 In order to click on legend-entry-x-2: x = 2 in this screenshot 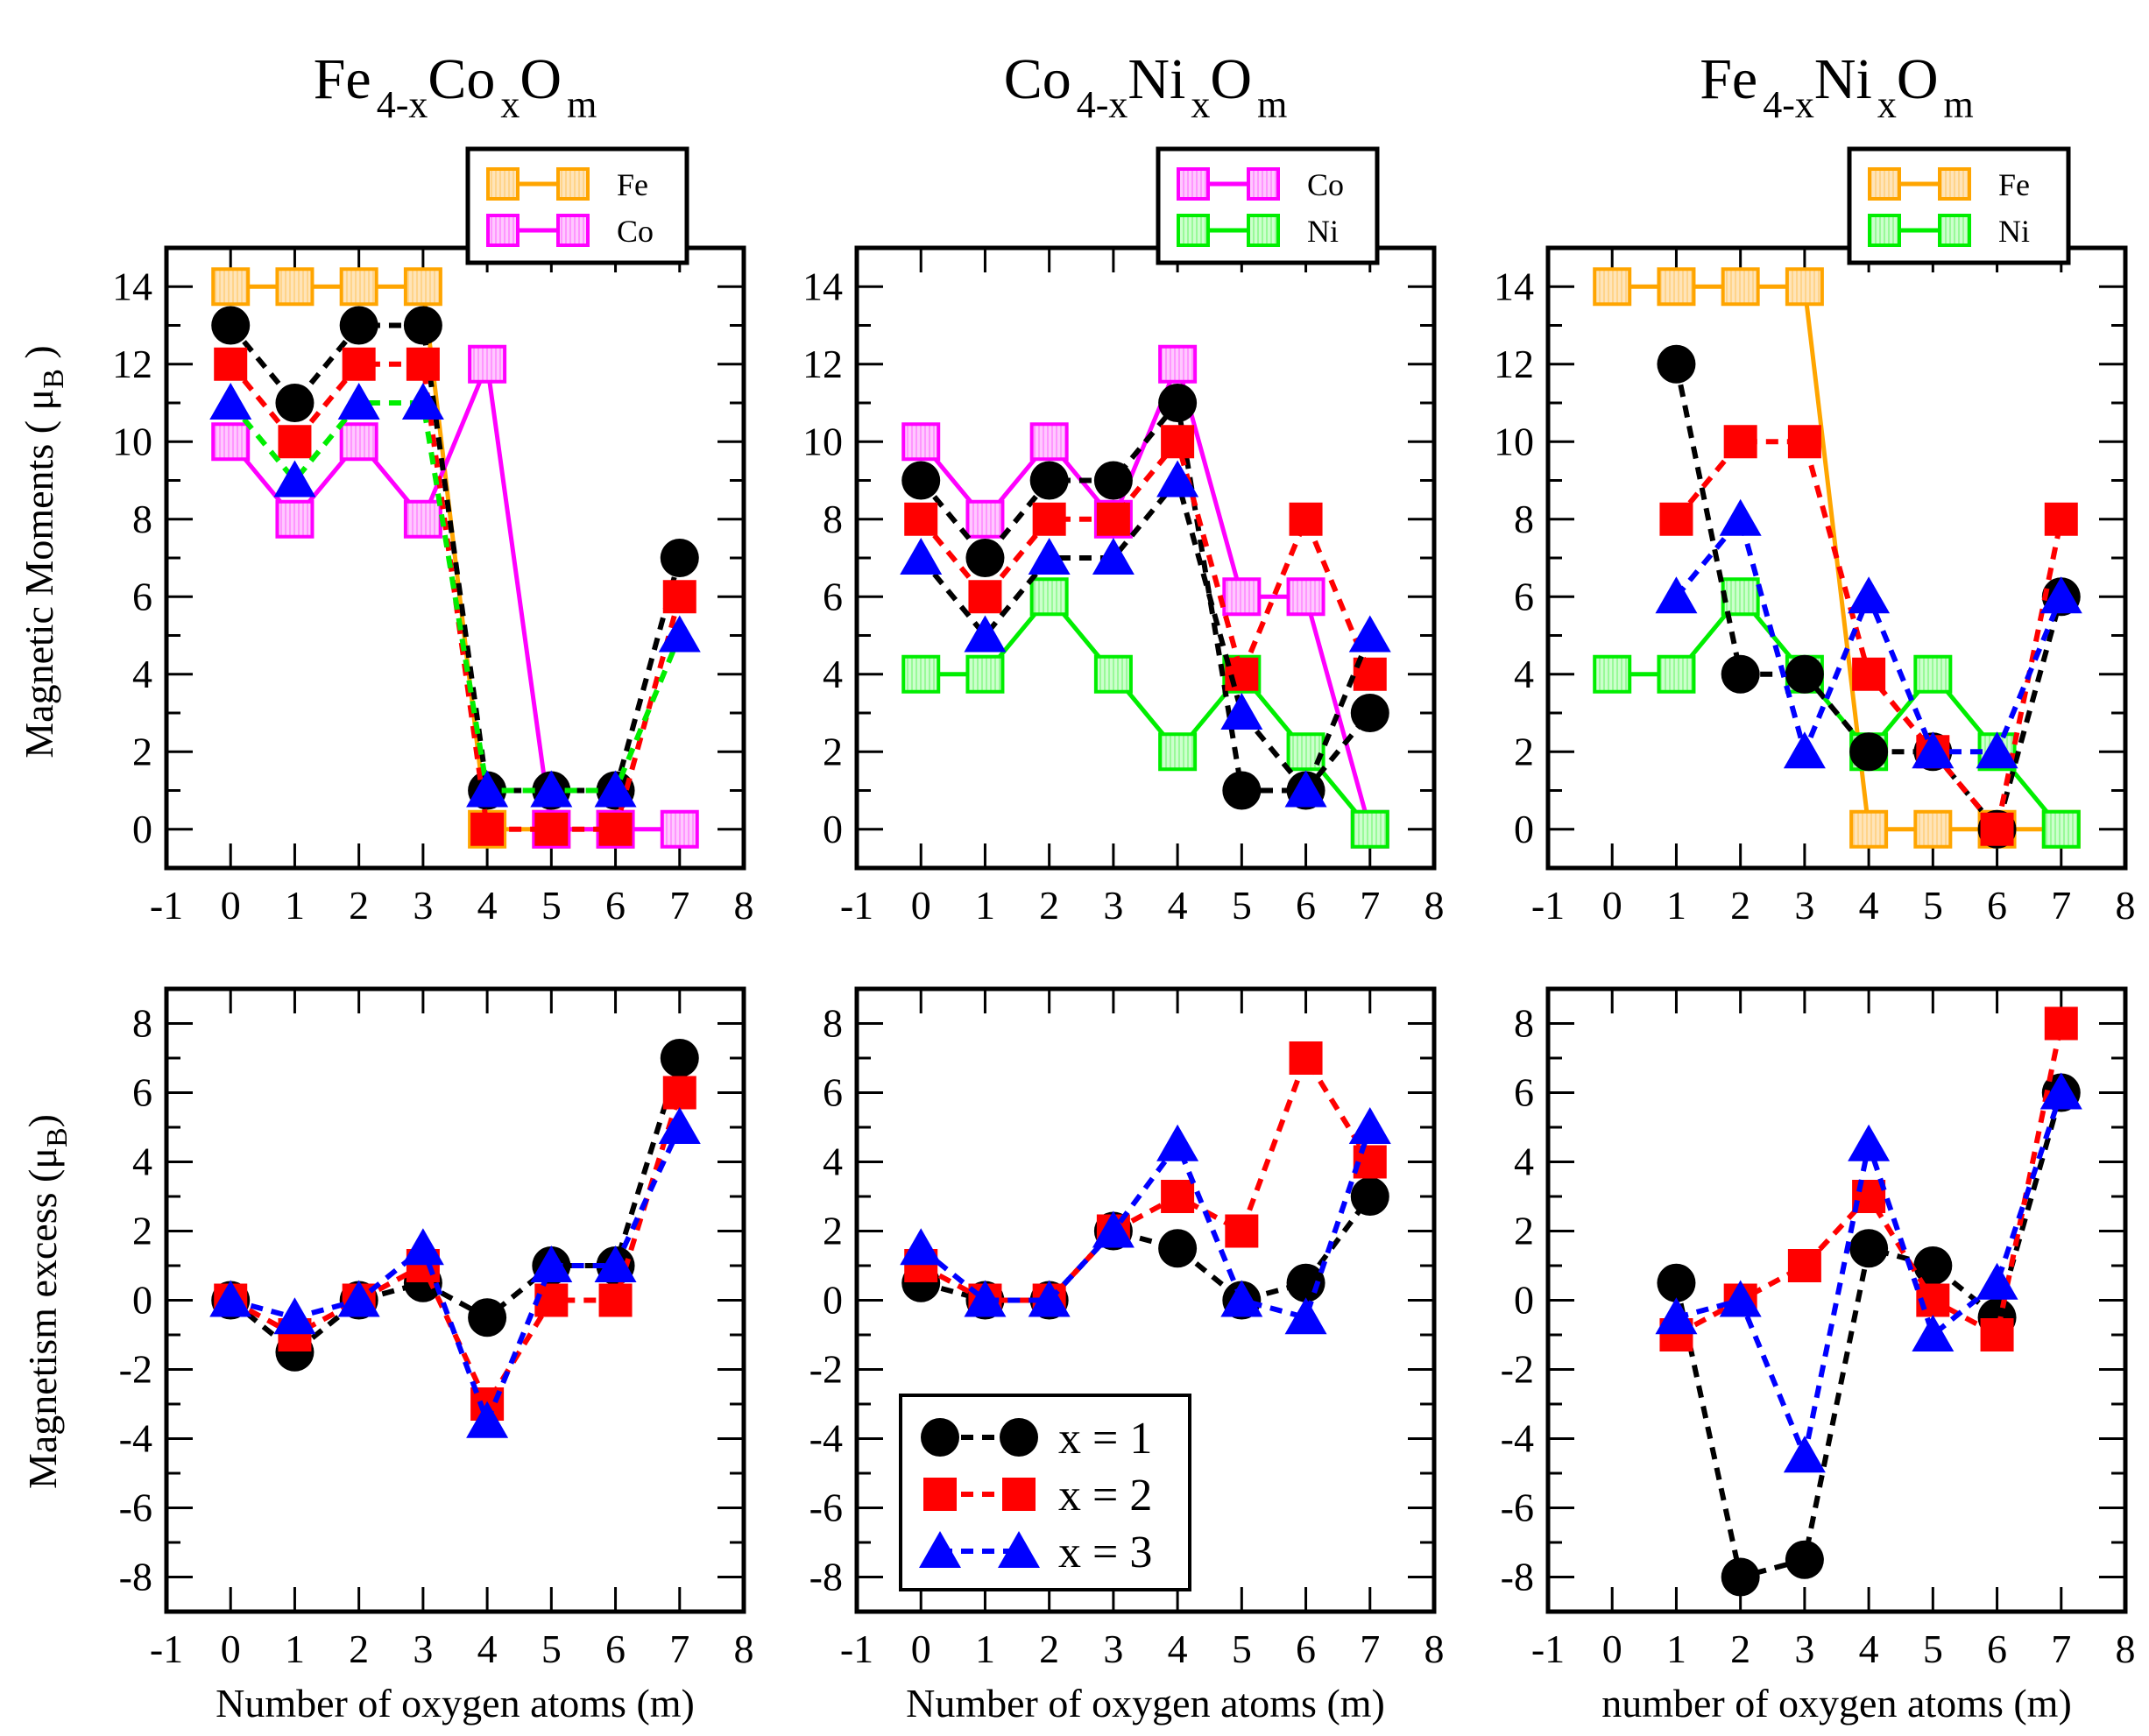, I will do `click(1037, 1496)`.